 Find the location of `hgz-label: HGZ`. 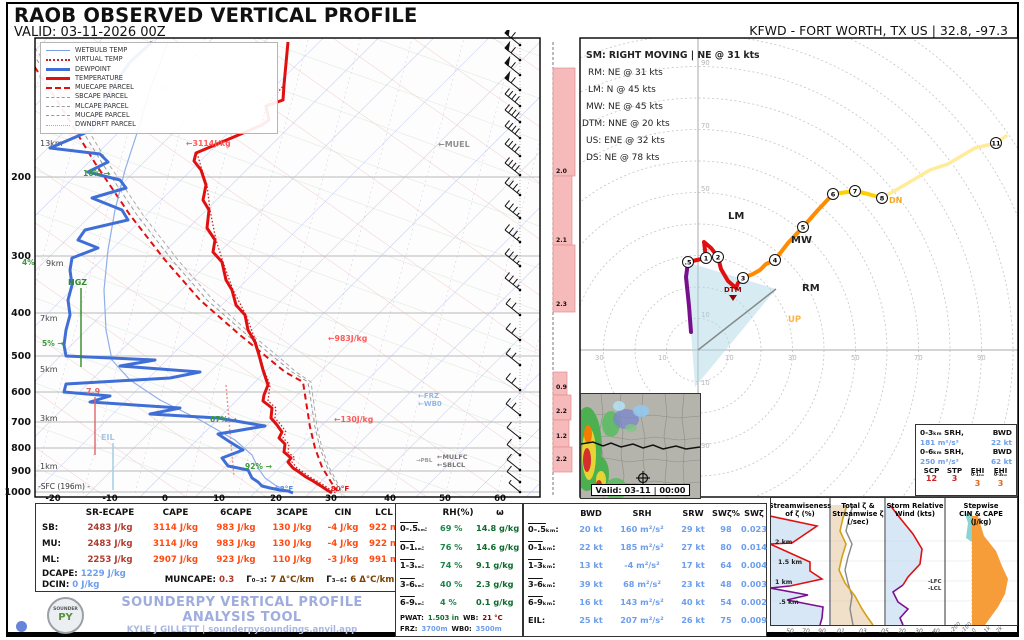

hgz-label: HGZ is located at coordinates (77, 282).